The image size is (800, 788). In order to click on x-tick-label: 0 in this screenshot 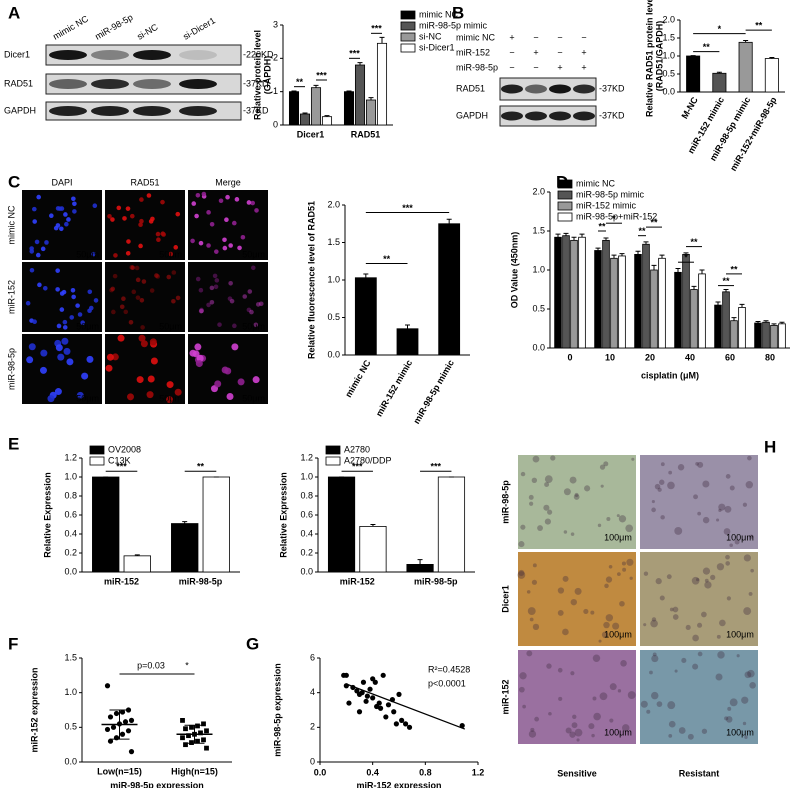, I will do `click(569, 357)`.